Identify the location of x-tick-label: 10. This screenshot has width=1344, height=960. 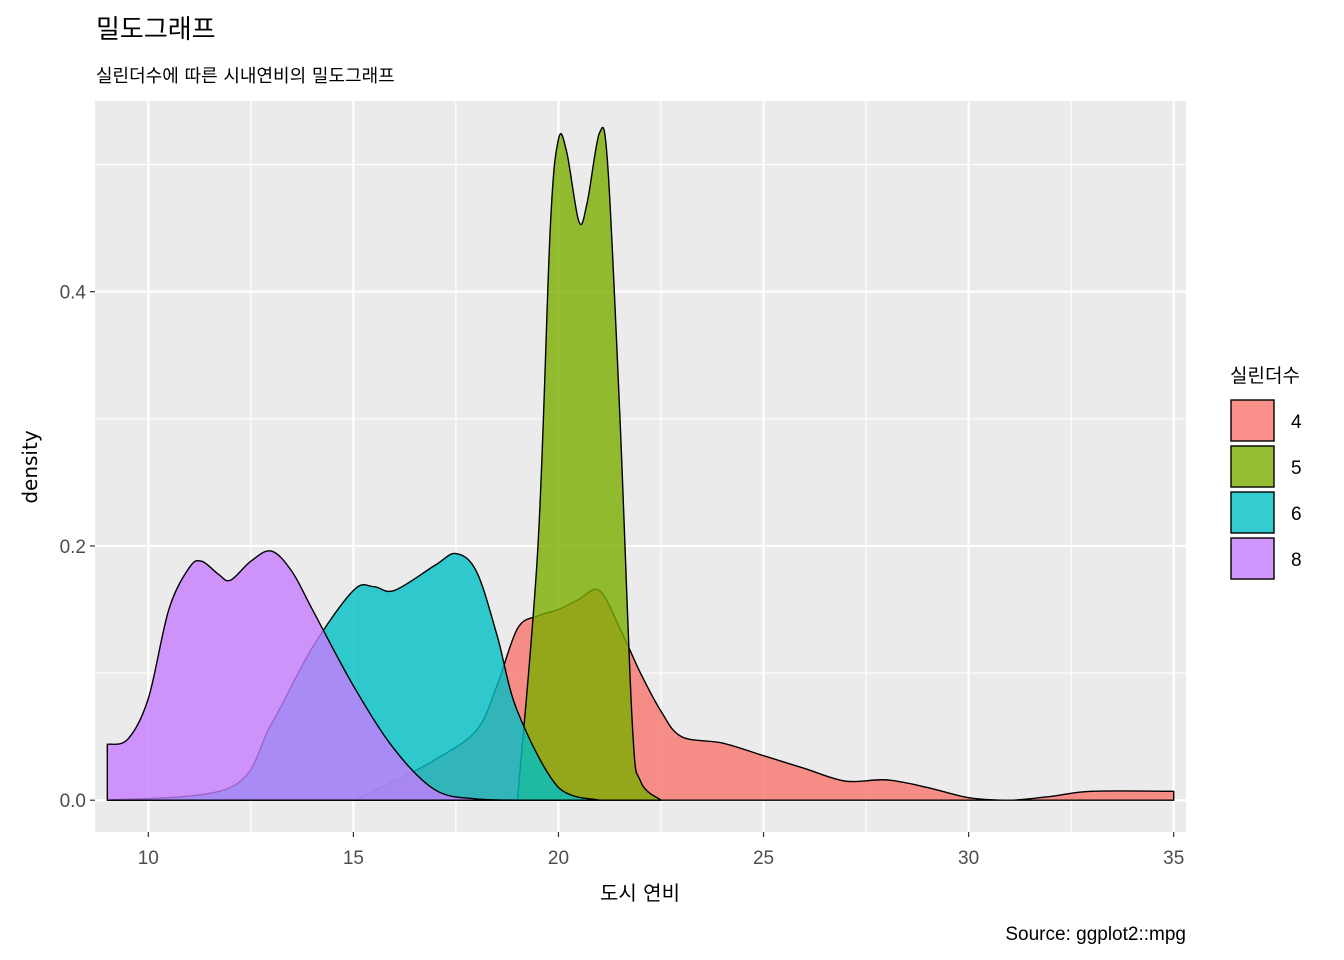
(148, 858).